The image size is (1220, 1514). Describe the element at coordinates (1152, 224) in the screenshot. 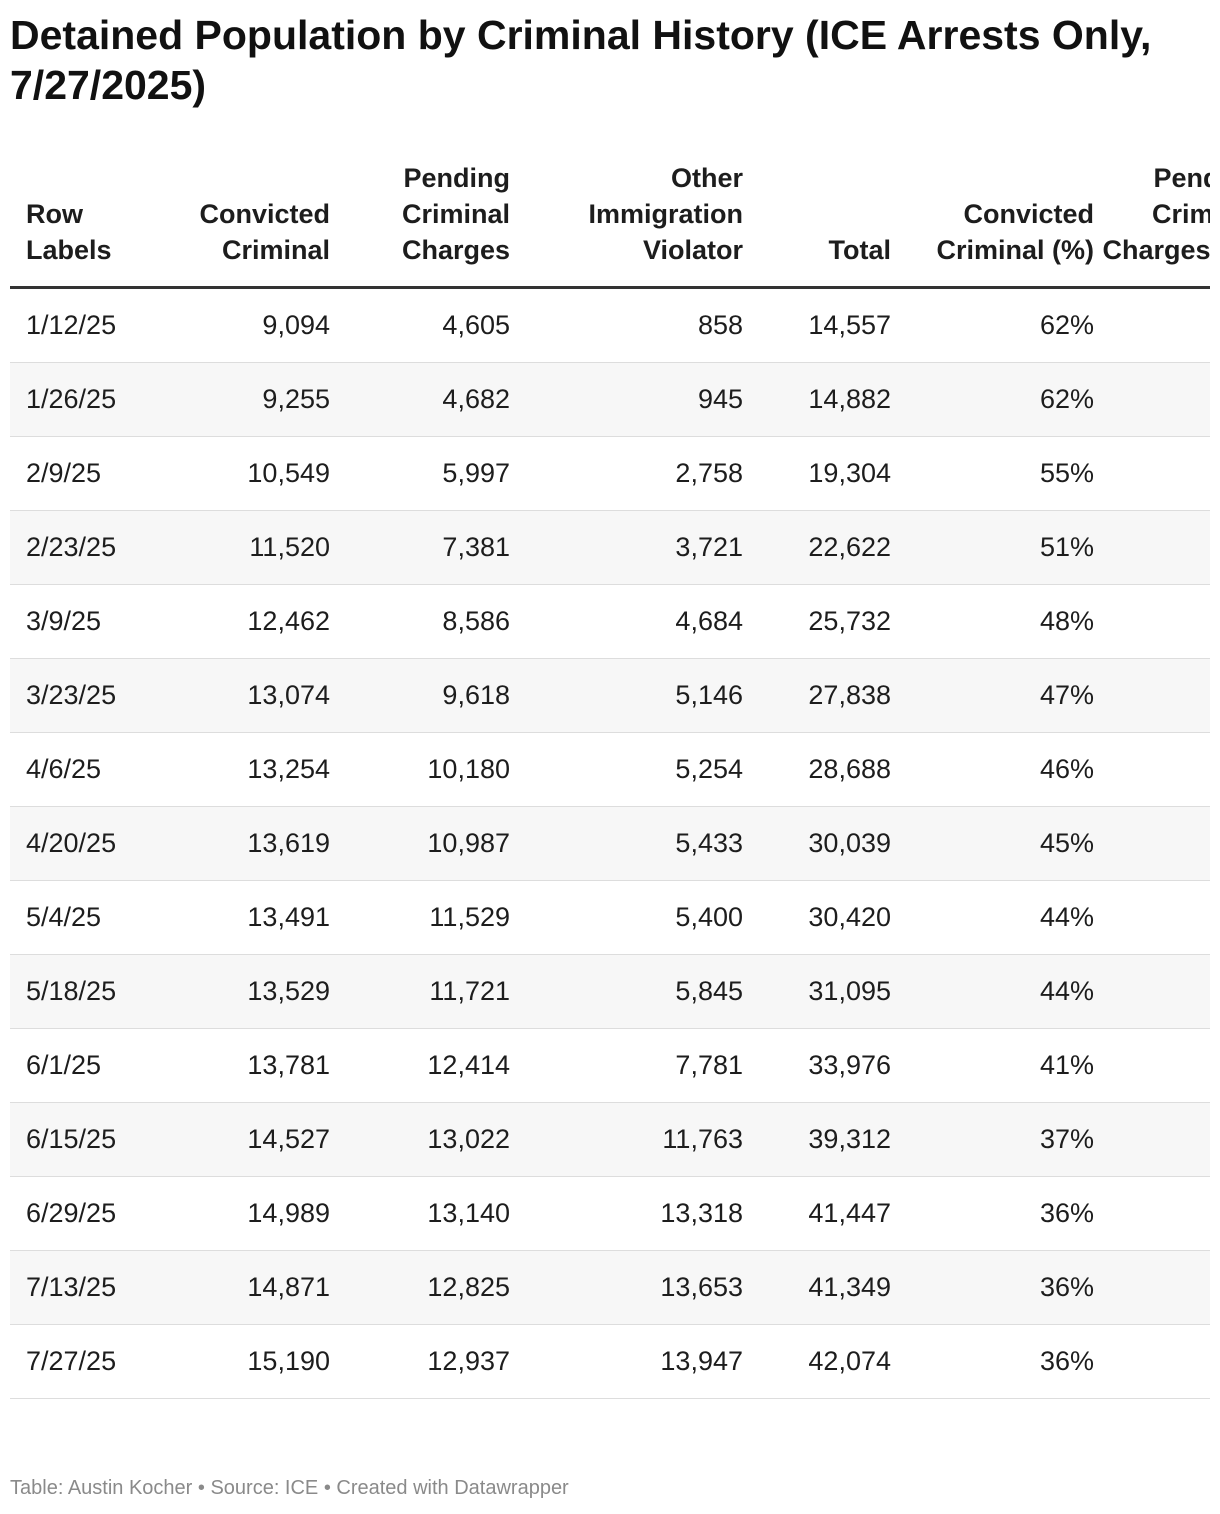

I see `column-header: Pending Criminal Charges (%)` at that location.